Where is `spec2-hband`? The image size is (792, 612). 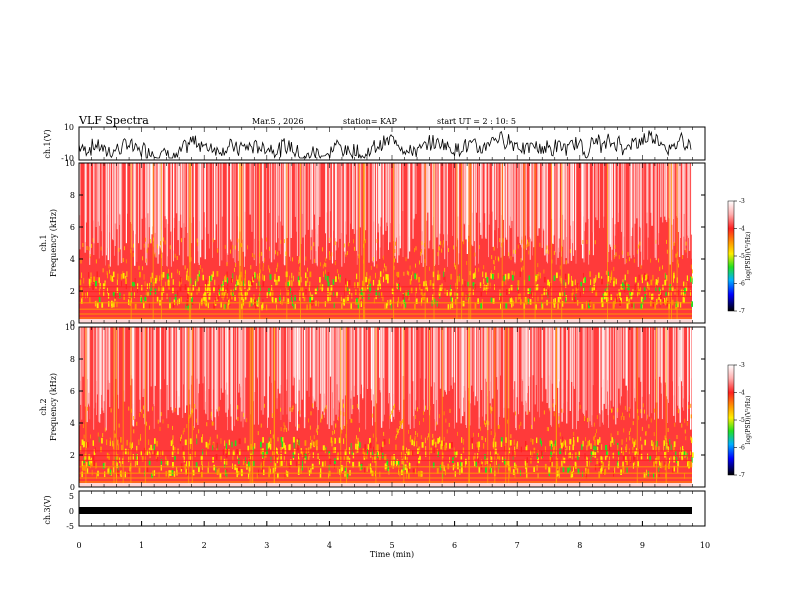
spec2-hband is located at coordinates (385, 473).